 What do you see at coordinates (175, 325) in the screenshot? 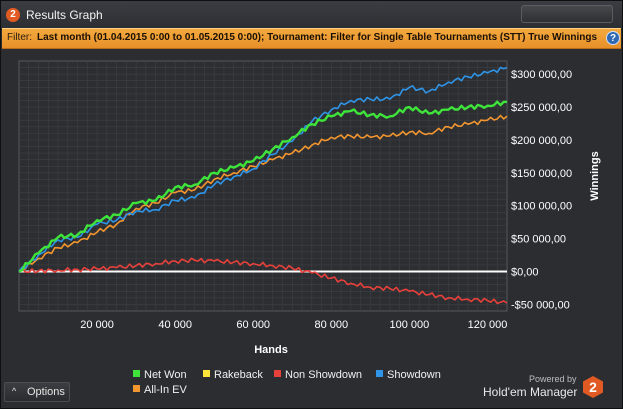
I see `x-tick-label: 40 000` at bounding box center [175, 325].